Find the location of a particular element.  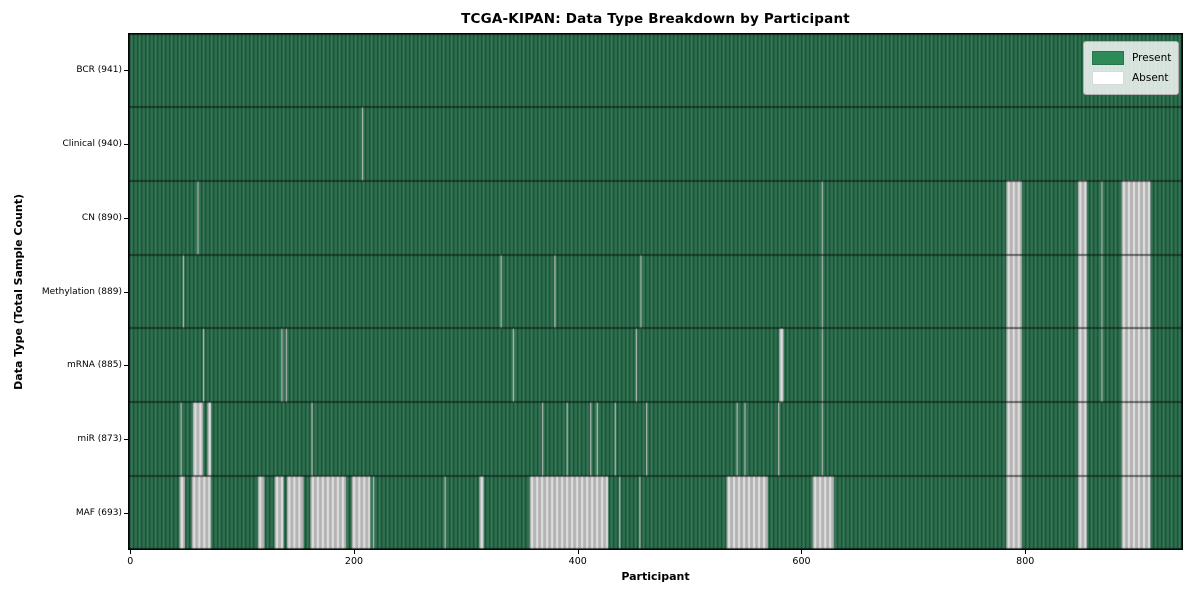

legend-label-absent: Absent is located at coordinates (1150, 78).